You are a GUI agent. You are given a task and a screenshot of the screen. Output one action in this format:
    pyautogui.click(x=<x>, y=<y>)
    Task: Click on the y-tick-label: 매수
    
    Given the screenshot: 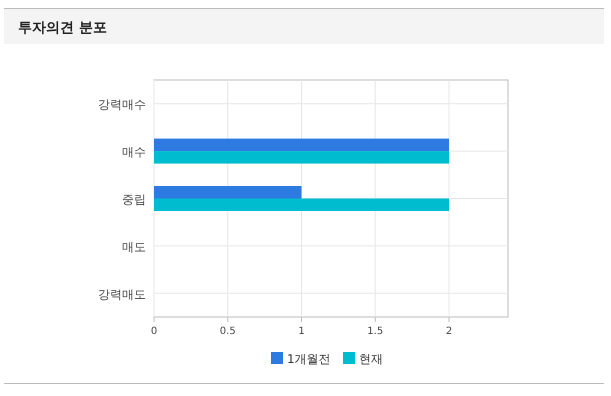 What is the action you would take?
    pyautogui.click(x=134, y=152)
    